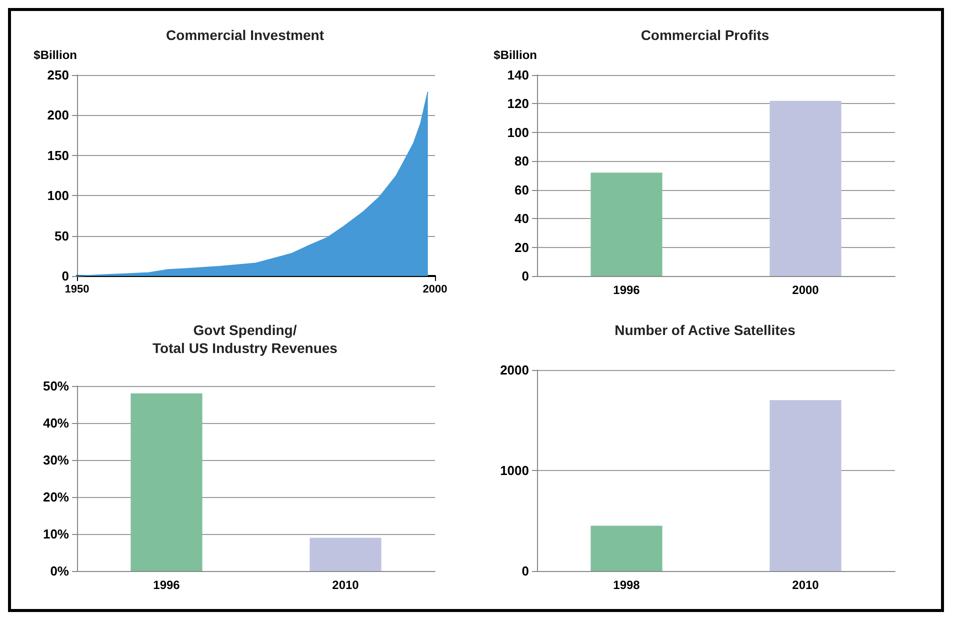  Describe the element at coordinates (56, 497) in the screenshot. I see `y-tick-label: 20%` at that location.